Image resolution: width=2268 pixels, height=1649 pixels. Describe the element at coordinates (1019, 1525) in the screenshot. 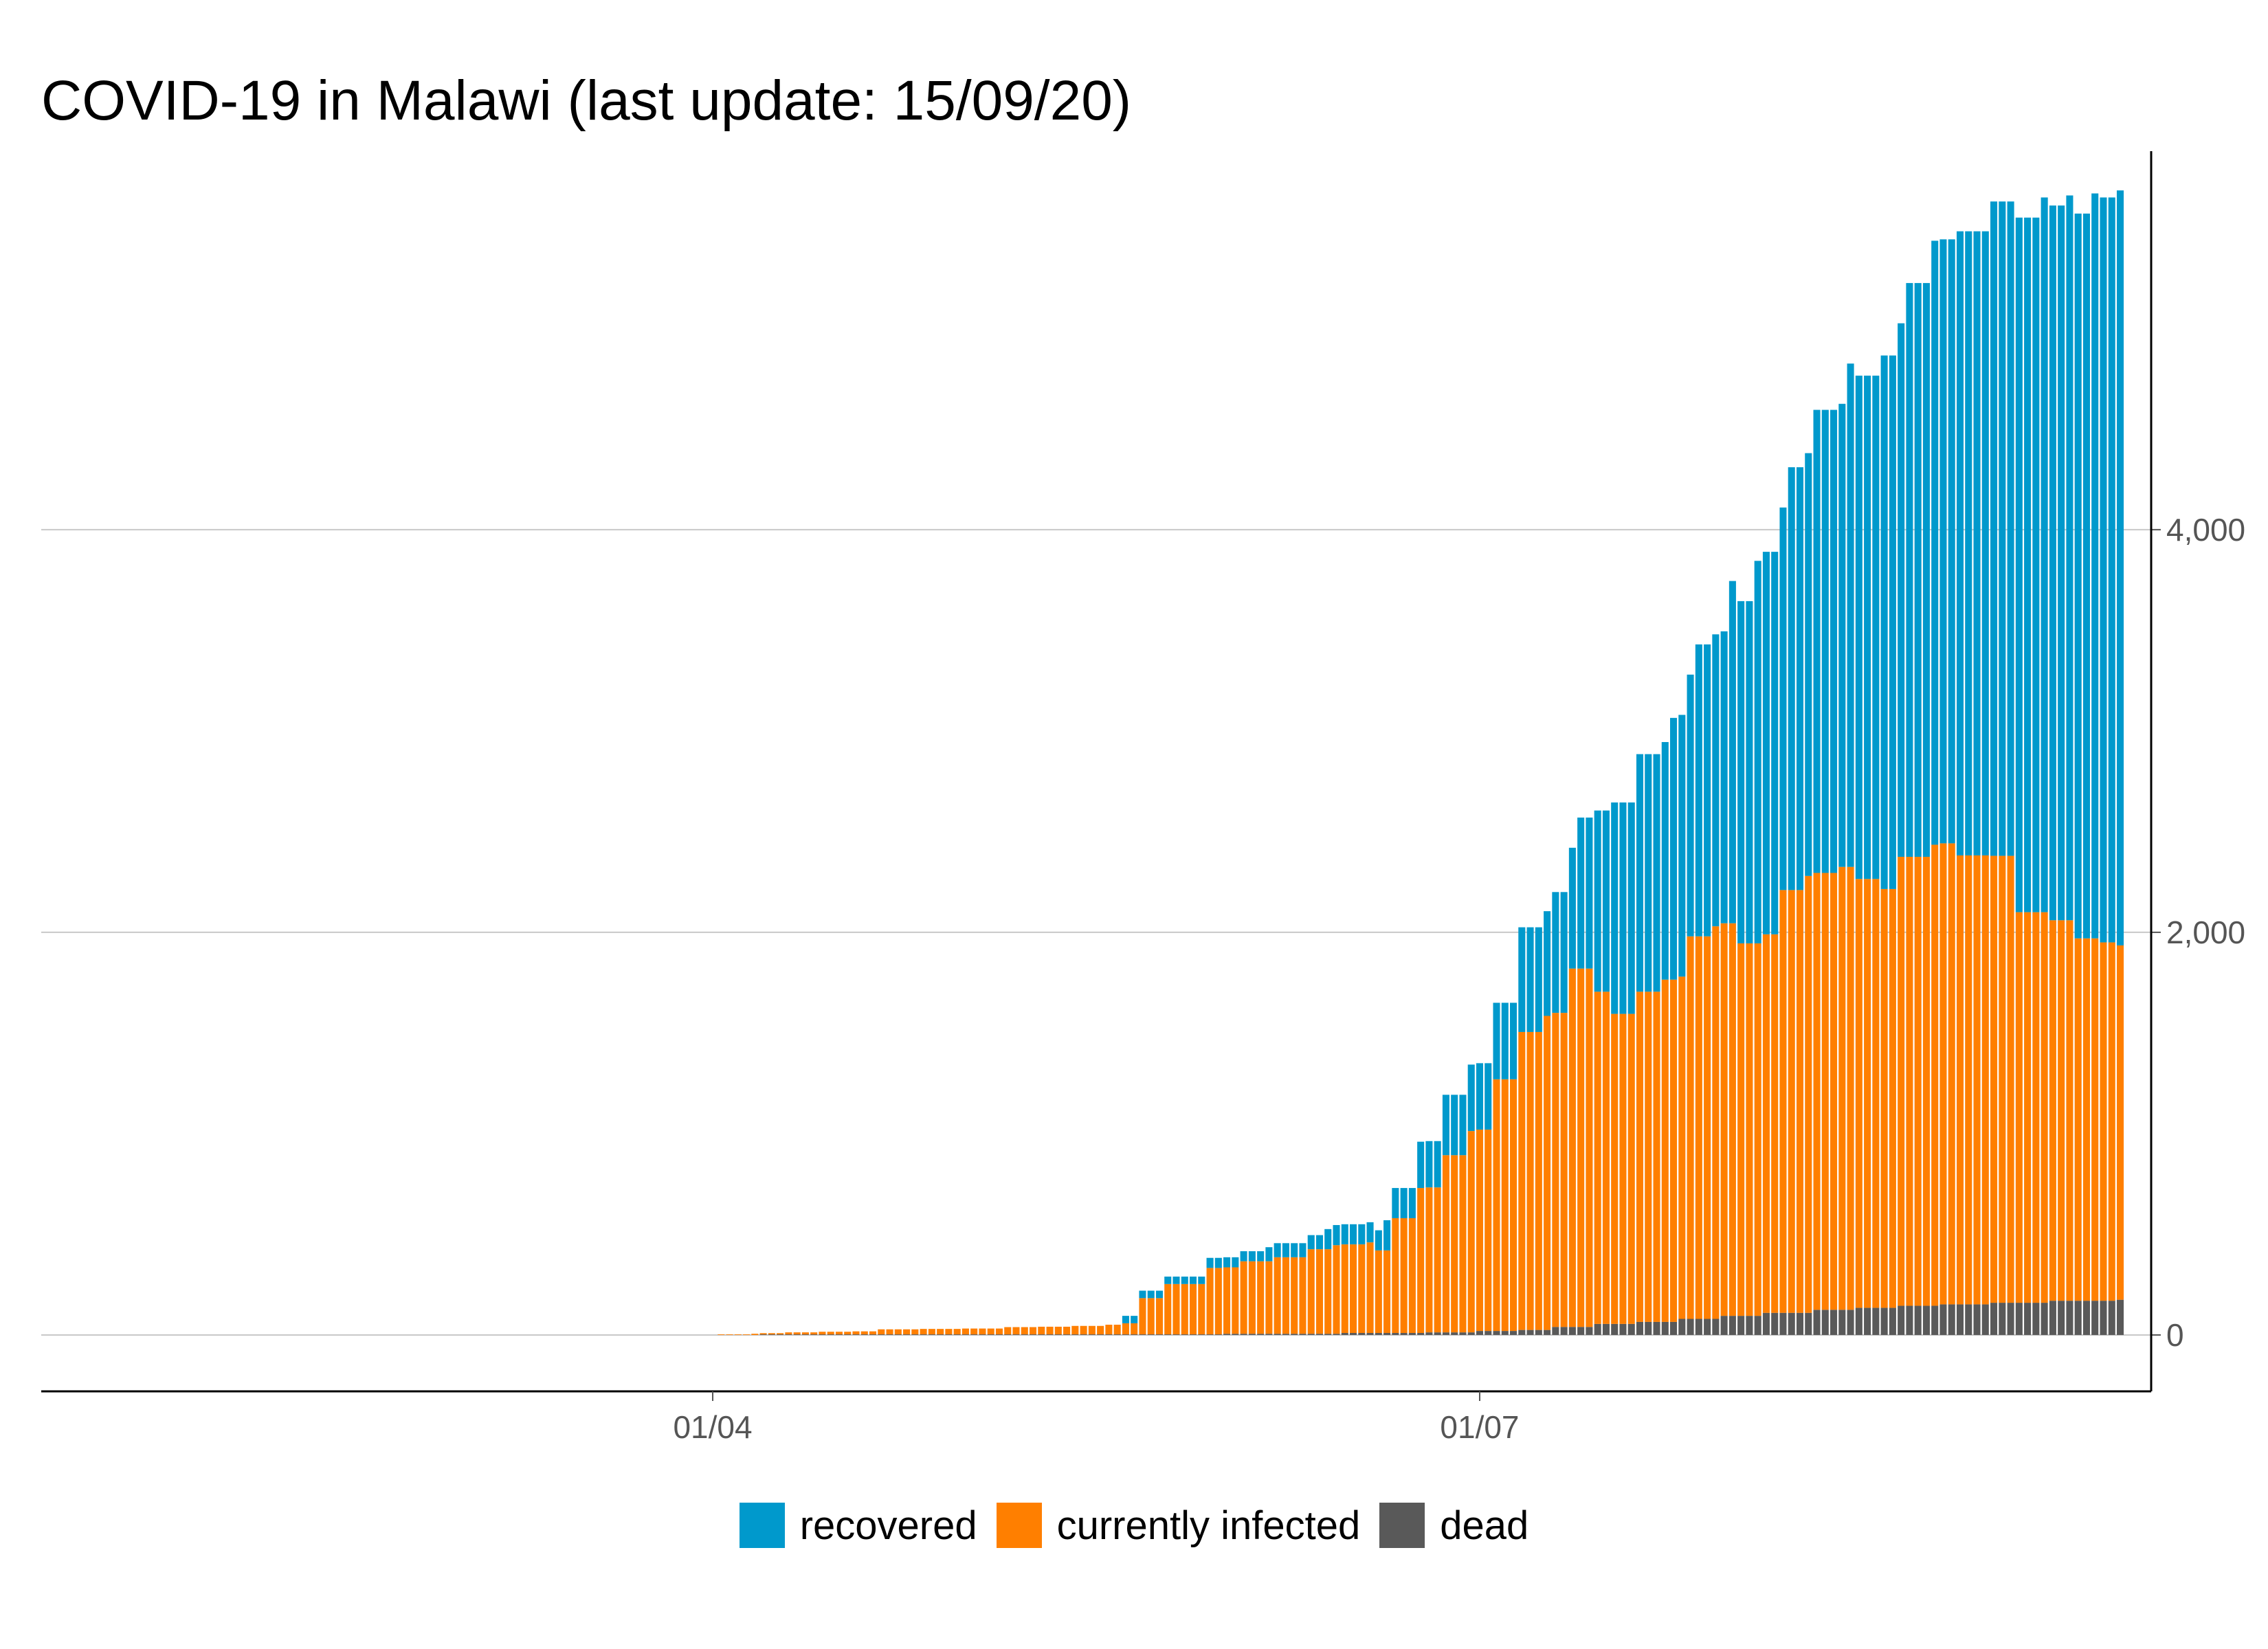

I see `legend-swatch-currently-infected` at that location.